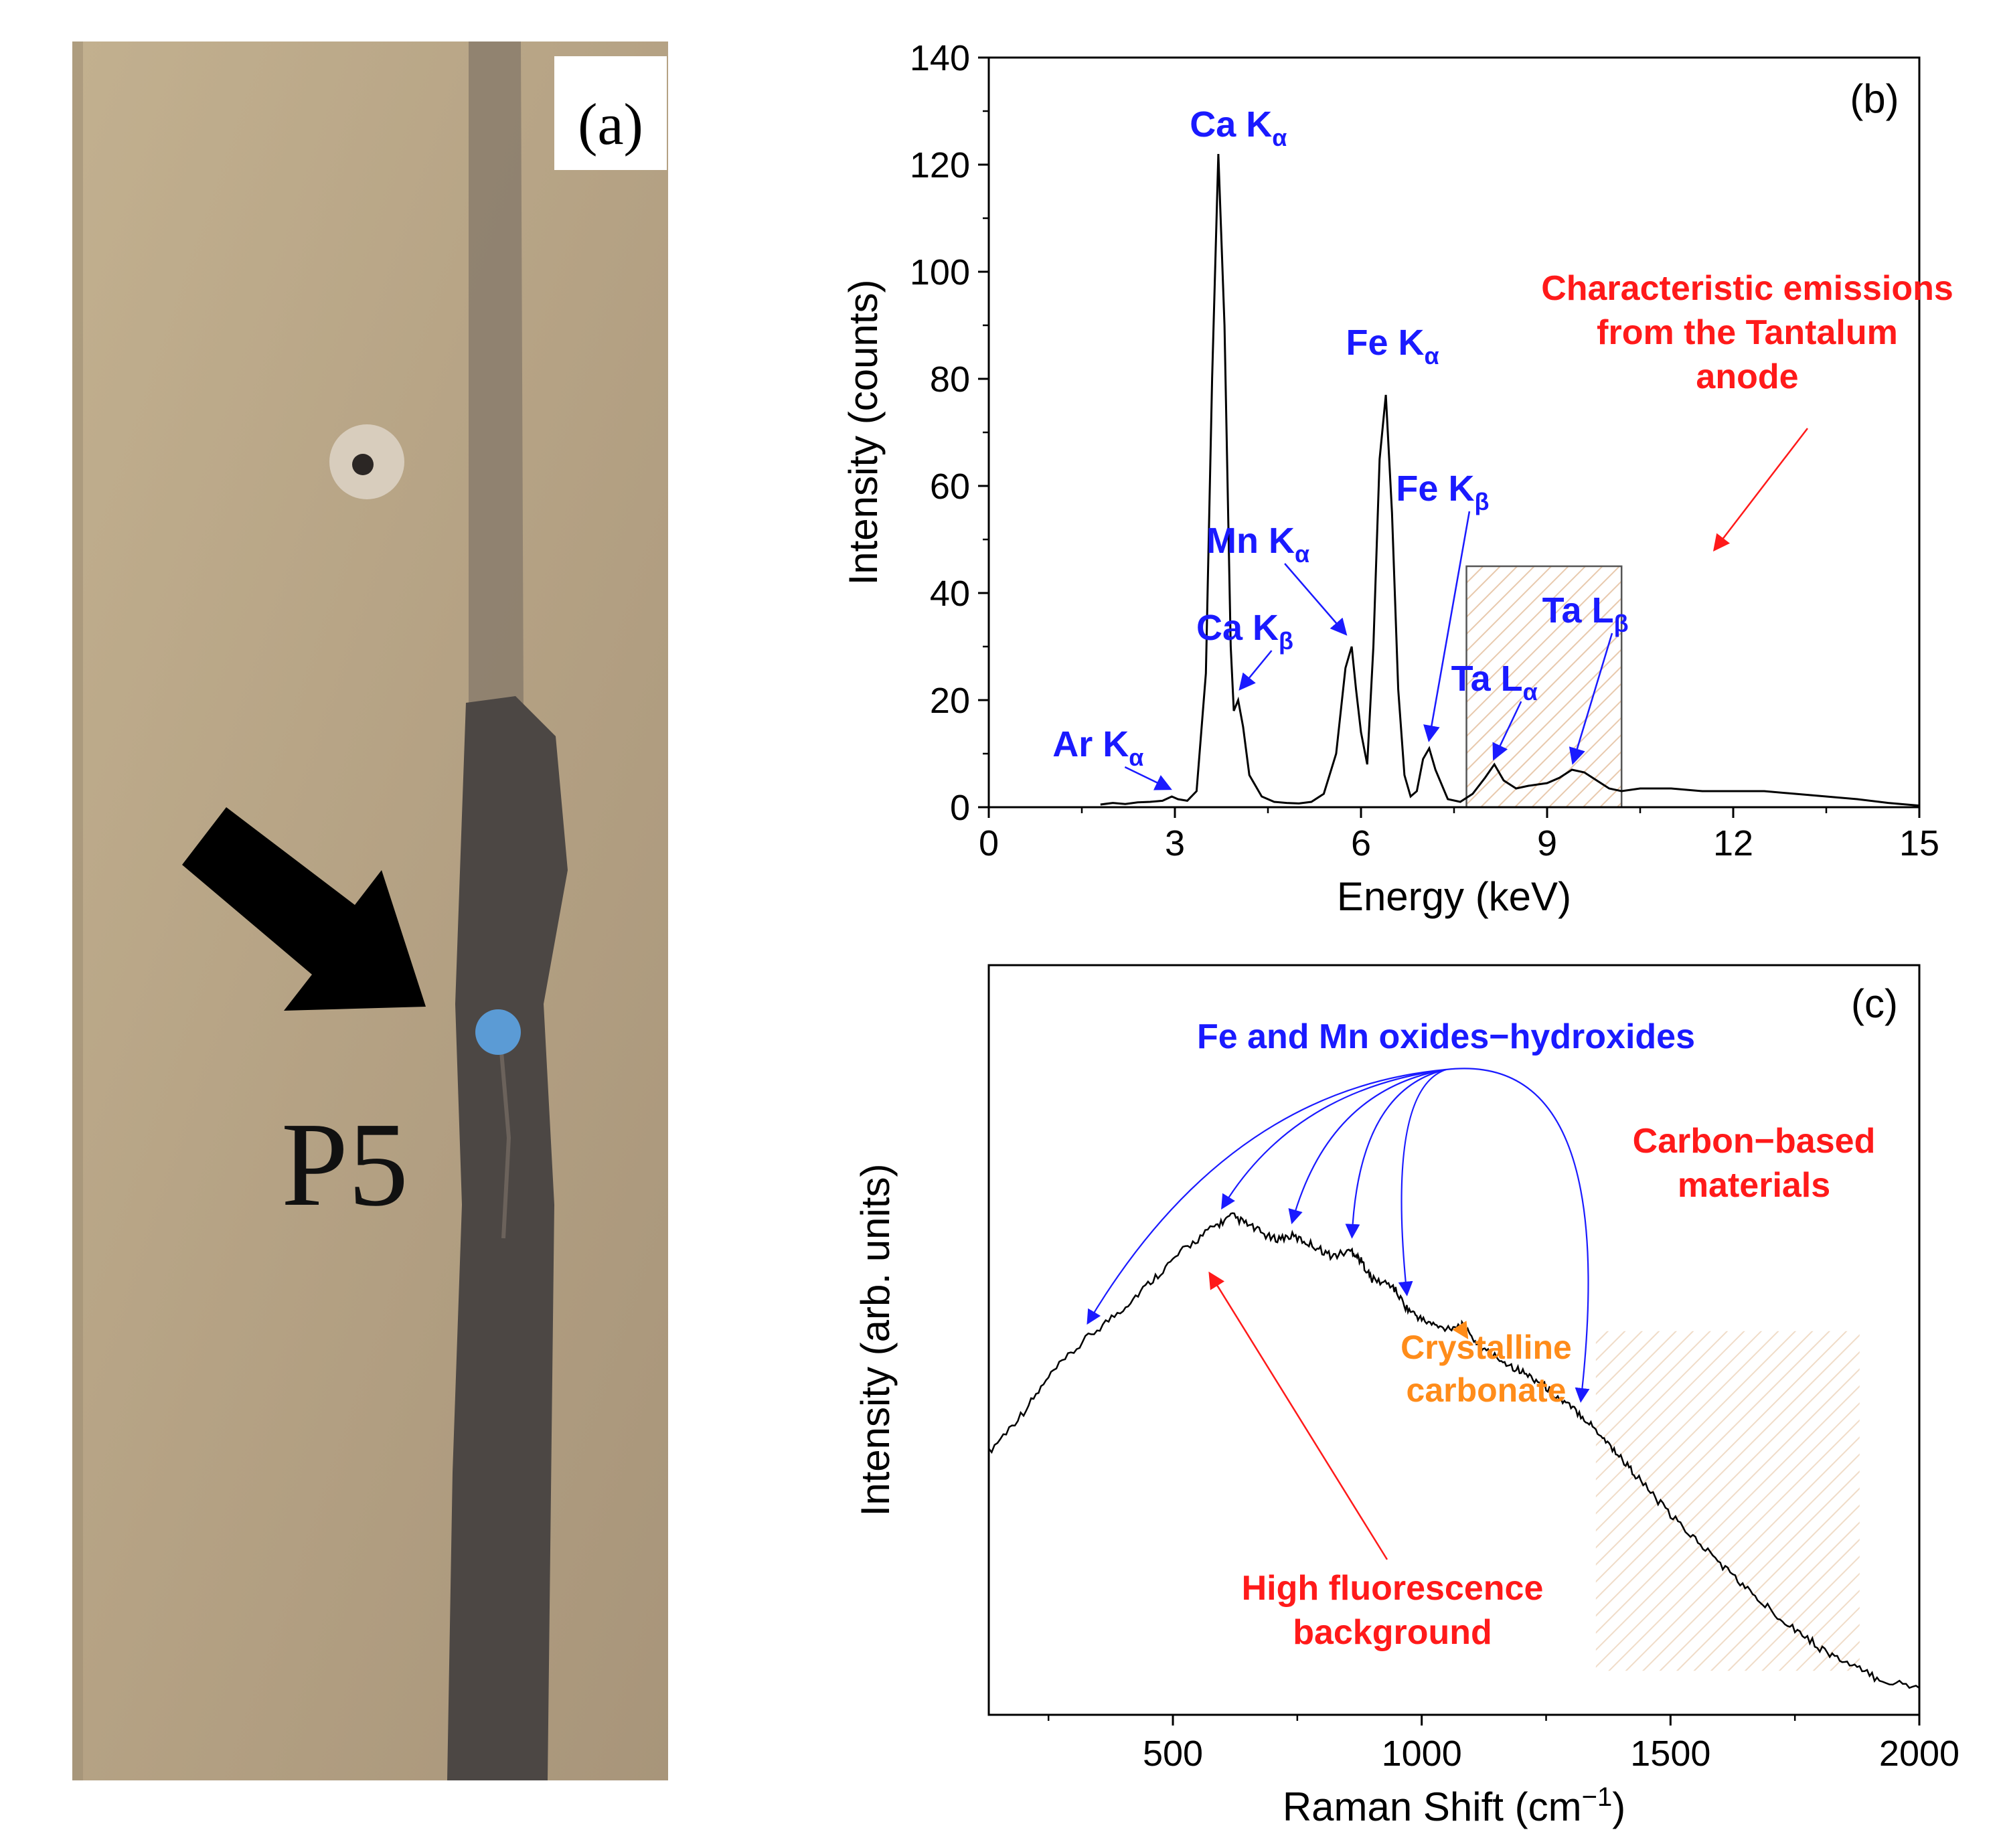 This screenshot has height=1848, width=2003. Describe the element at coordinates (1173, 1754) in the screenshot. I see `x-tick-label: 500` at that location.